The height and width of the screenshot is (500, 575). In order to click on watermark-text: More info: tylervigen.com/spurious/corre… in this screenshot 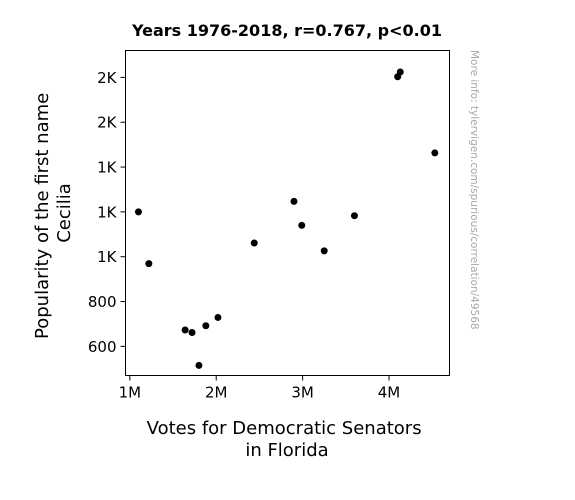, I will do `click(474, 190)`.